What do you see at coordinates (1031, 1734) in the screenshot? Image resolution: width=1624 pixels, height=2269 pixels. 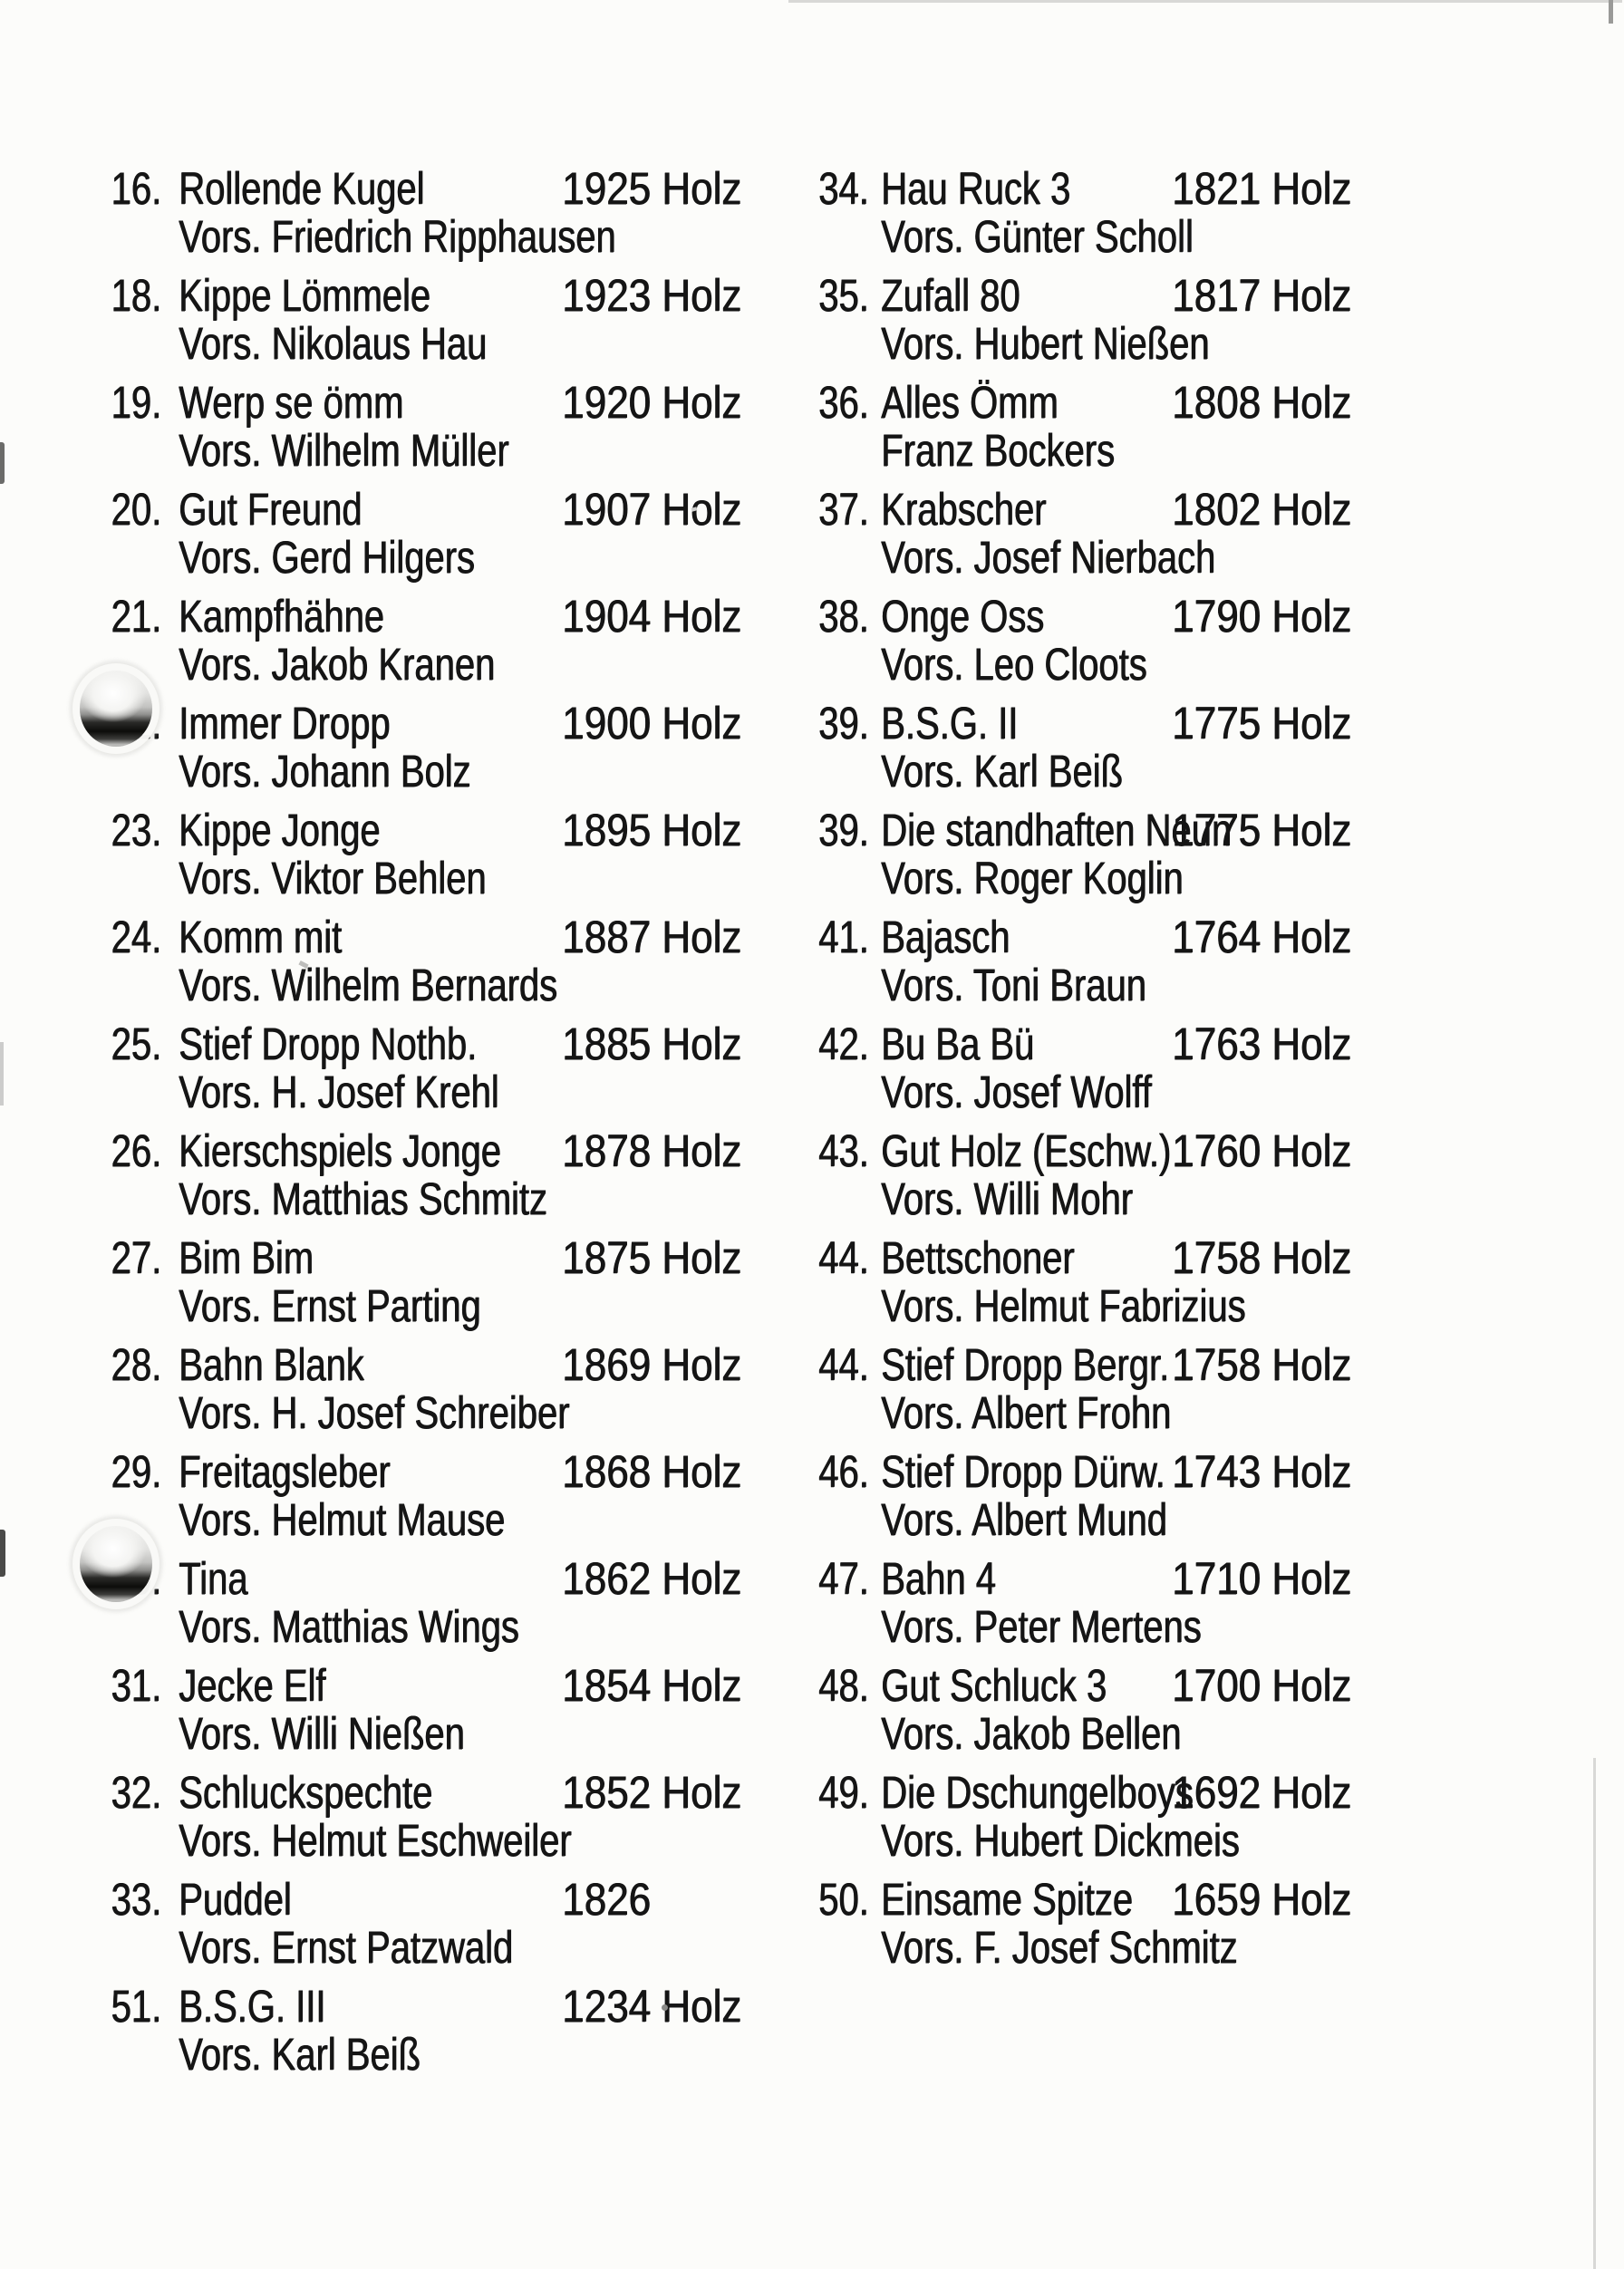 I see `entry-leader: Vors. Jakob Bellen` at bounding box center [1031, 1734].